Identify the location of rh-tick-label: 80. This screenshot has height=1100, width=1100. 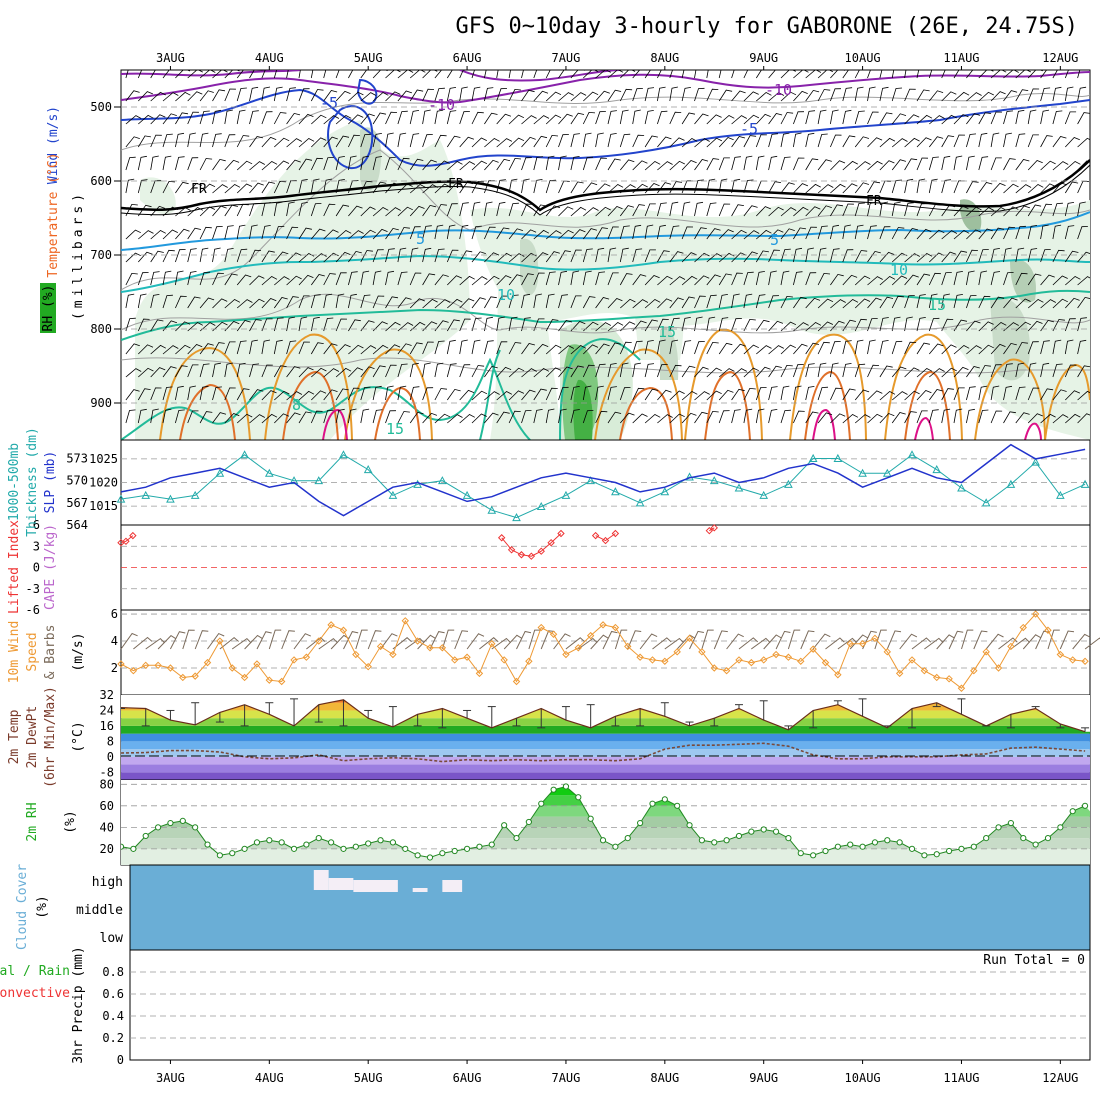
(107, 784).